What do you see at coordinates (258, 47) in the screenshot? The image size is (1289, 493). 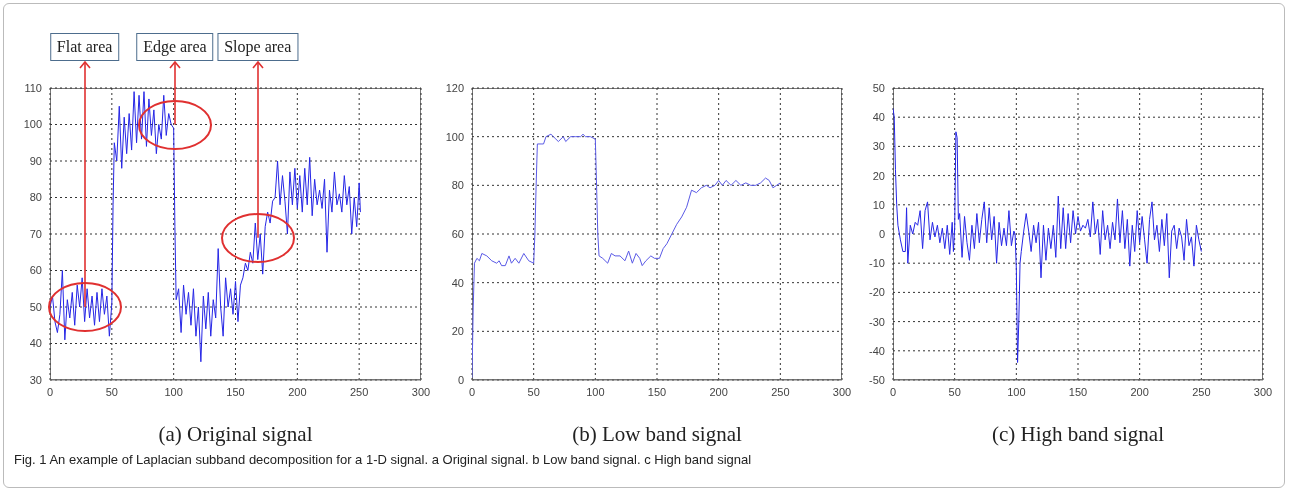 I see `annotation: Slope area` at bounding box center [258, 47].